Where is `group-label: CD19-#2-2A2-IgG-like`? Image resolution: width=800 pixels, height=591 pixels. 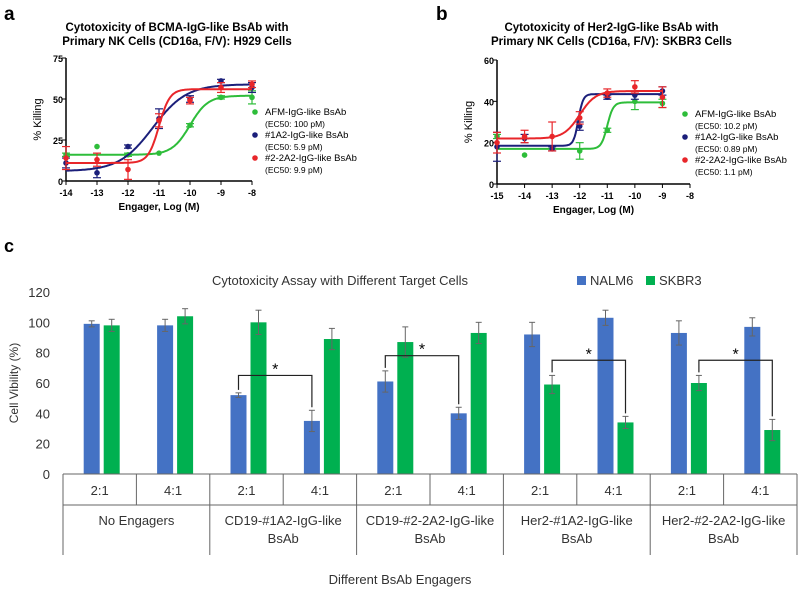
group-label: CD19-#2-2A2-IgG-like is located at coordinates (430, 520).